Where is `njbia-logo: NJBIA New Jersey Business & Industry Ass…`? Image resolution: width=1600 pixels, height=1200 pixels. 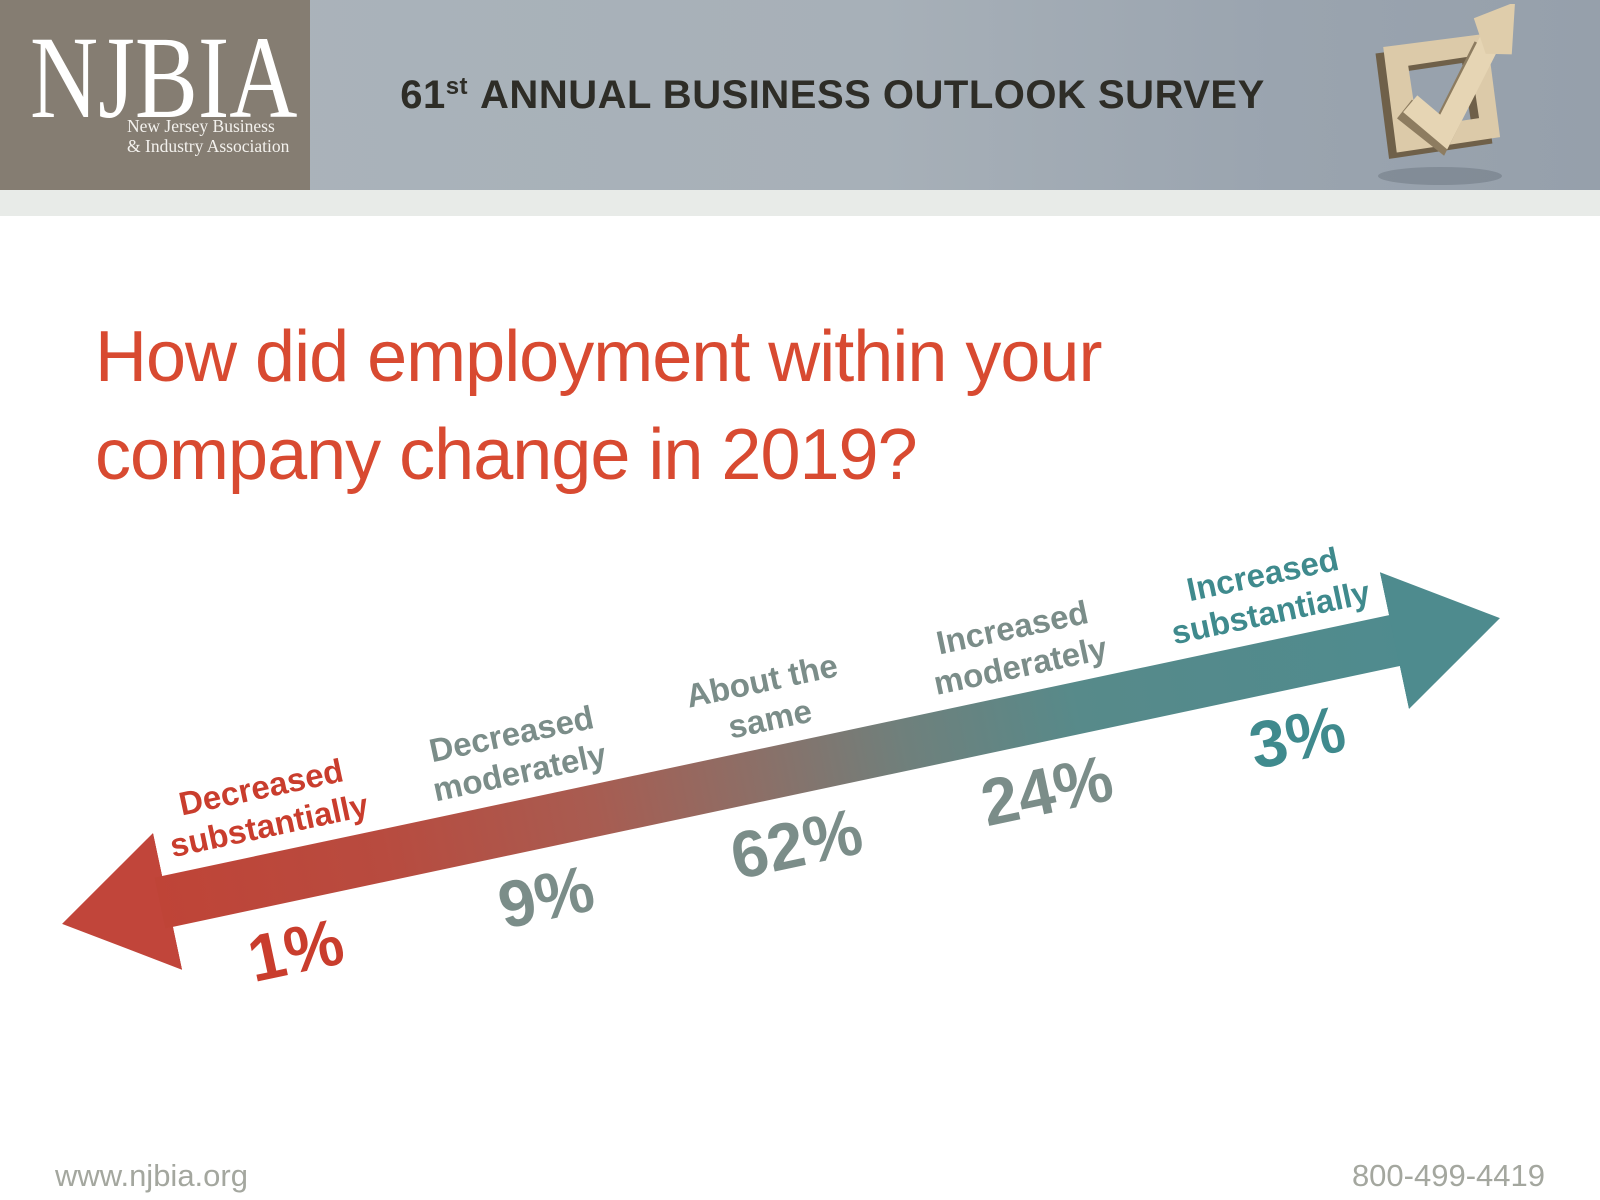
njbia-logo: NJBIA New Jersey Business & Industry Ass… is located at coordinates (155, 95).